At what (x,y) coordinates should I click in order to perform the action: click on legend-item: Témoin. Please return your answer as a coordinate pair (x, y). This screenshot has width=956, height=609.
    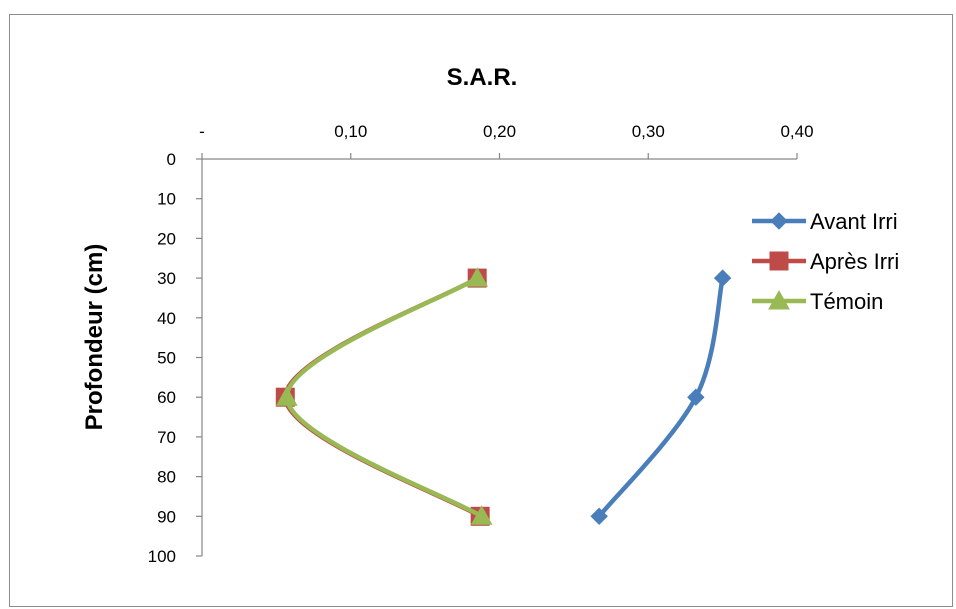
    Looking at the image, I should click on (817, 301).